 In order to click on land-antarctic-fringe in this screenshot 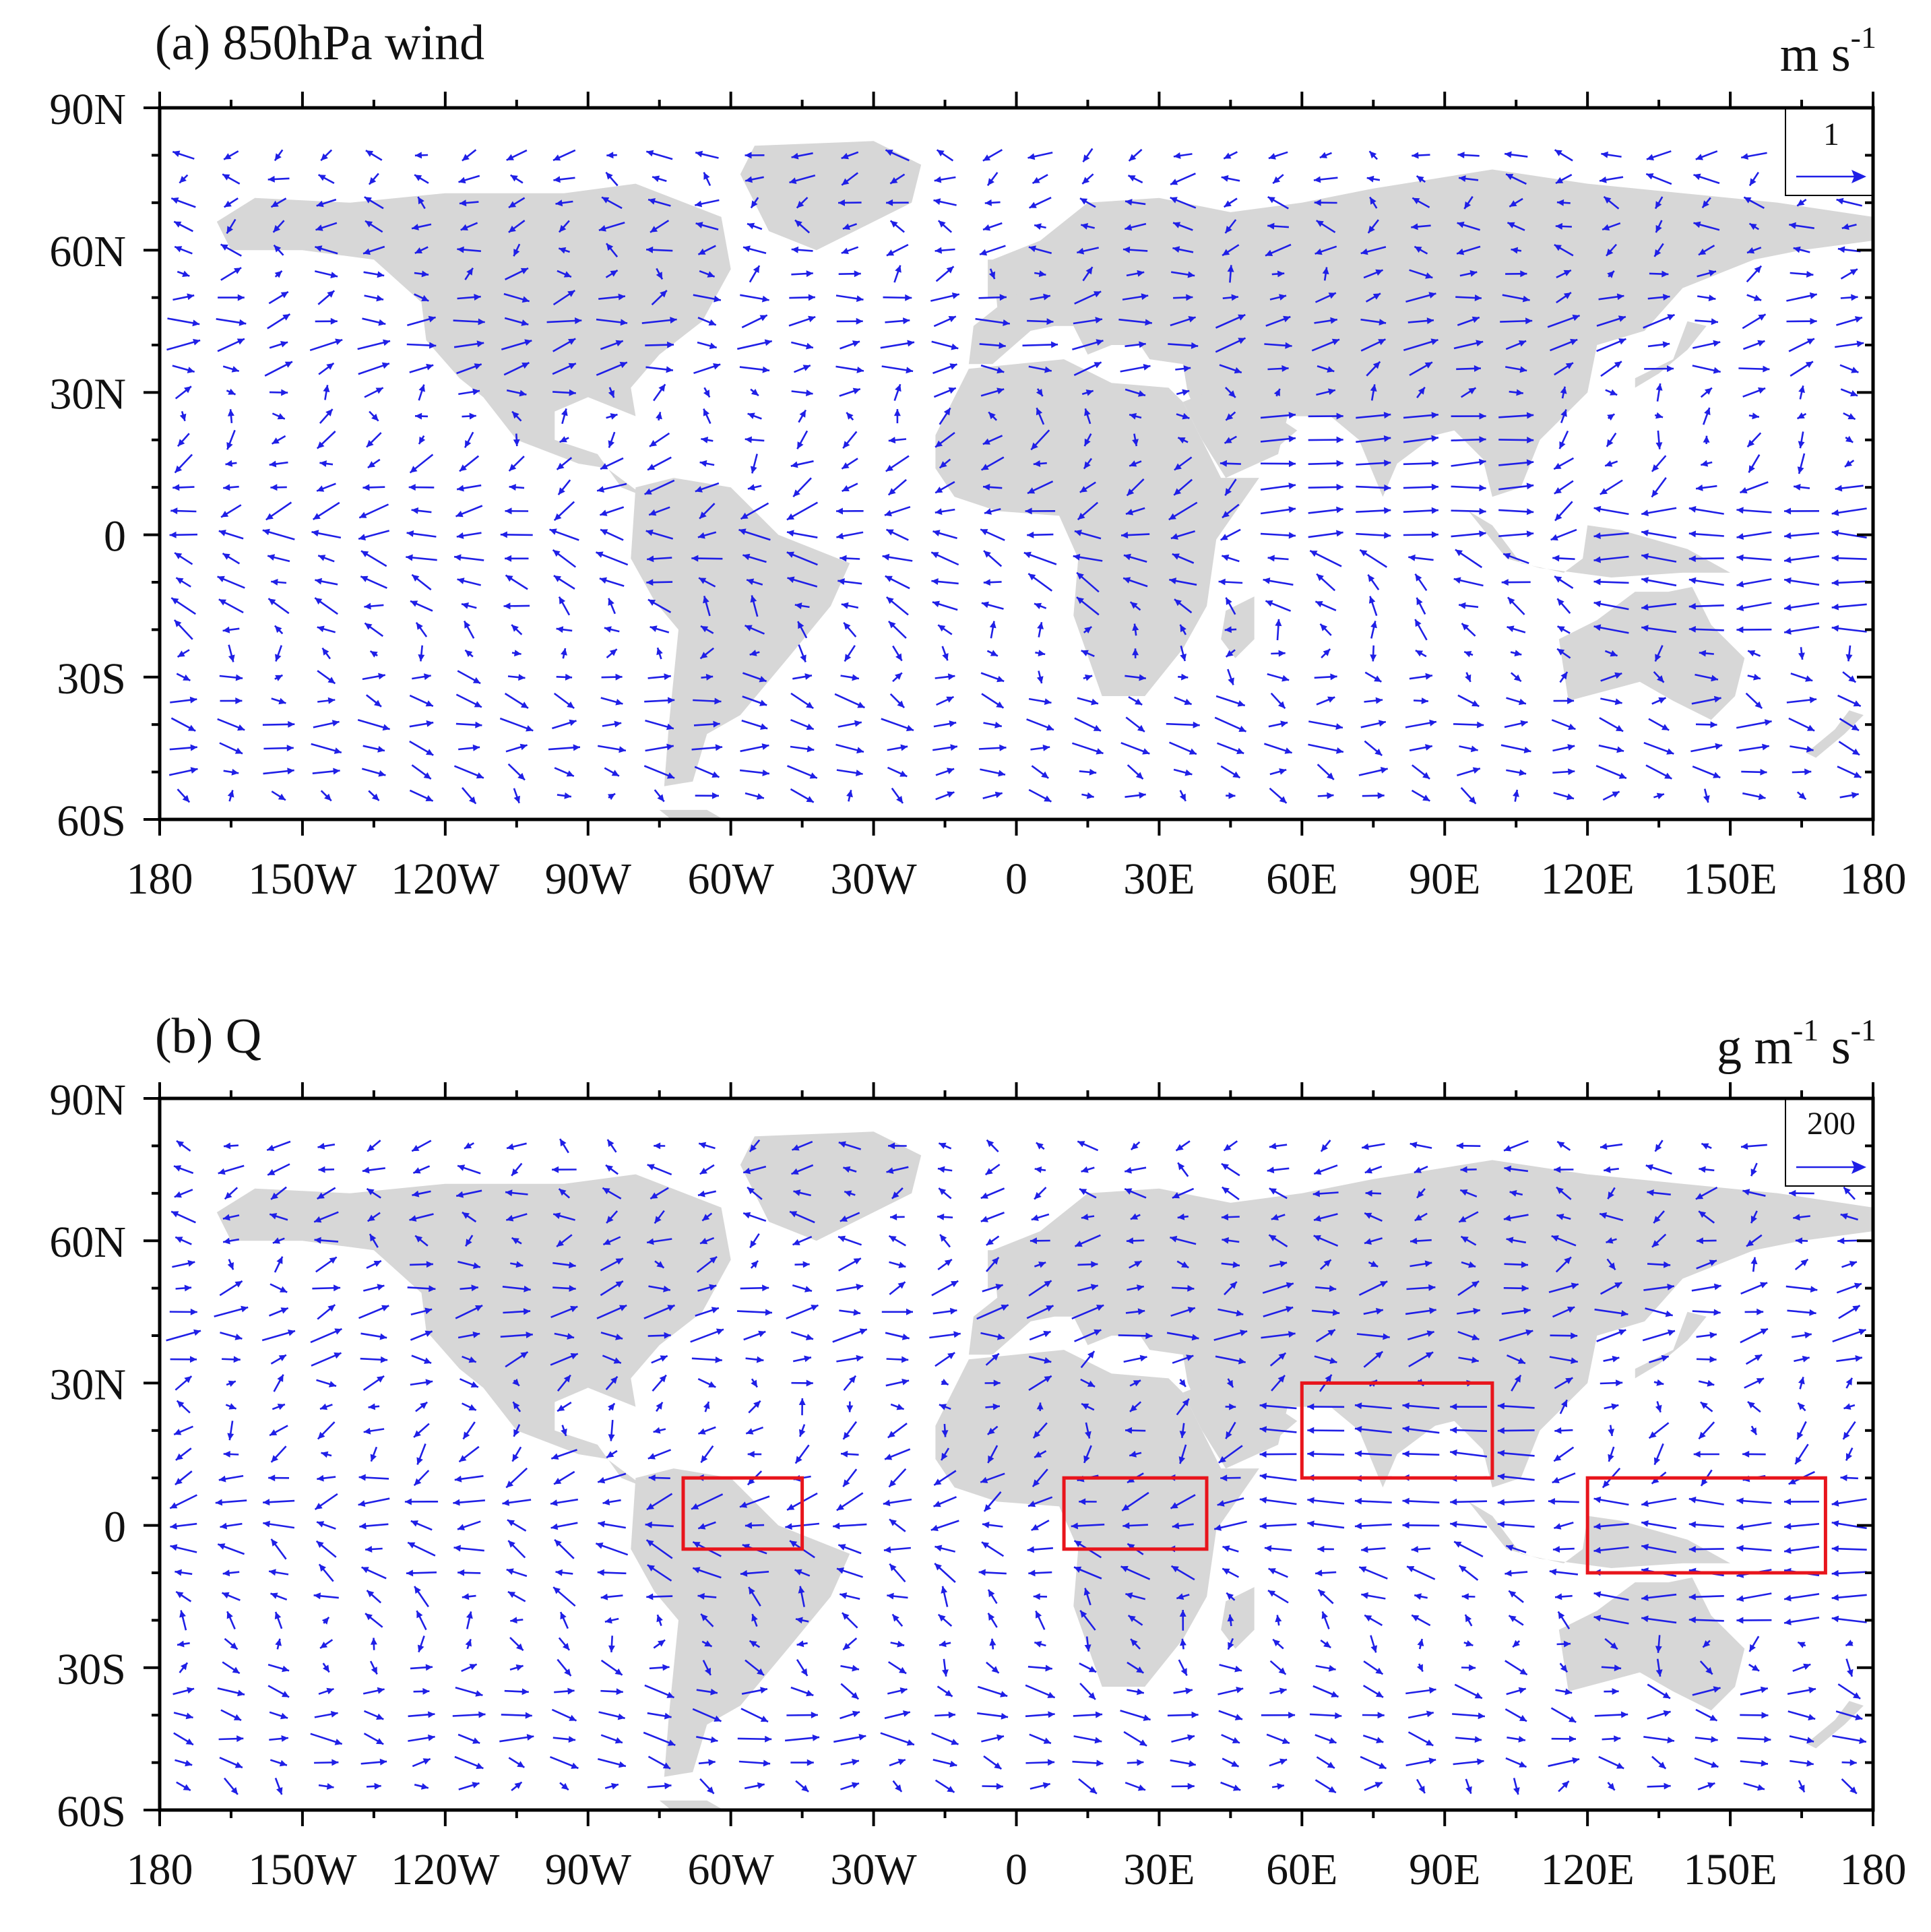, I will do `click(691, 814)`.